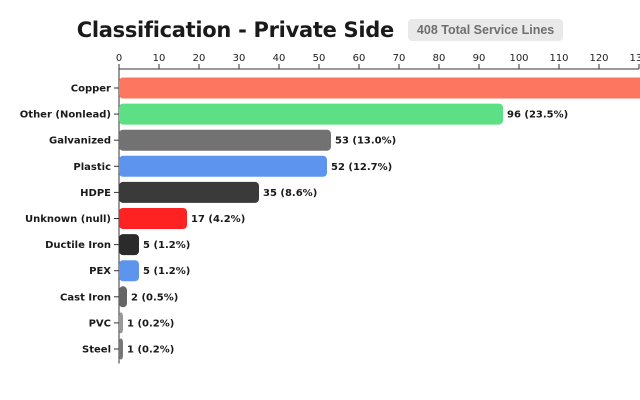 The image size is (640, 400). Describe the element at coordinates (311, 114) in the screenshot. I see `bar-other-nonlead` at that location.